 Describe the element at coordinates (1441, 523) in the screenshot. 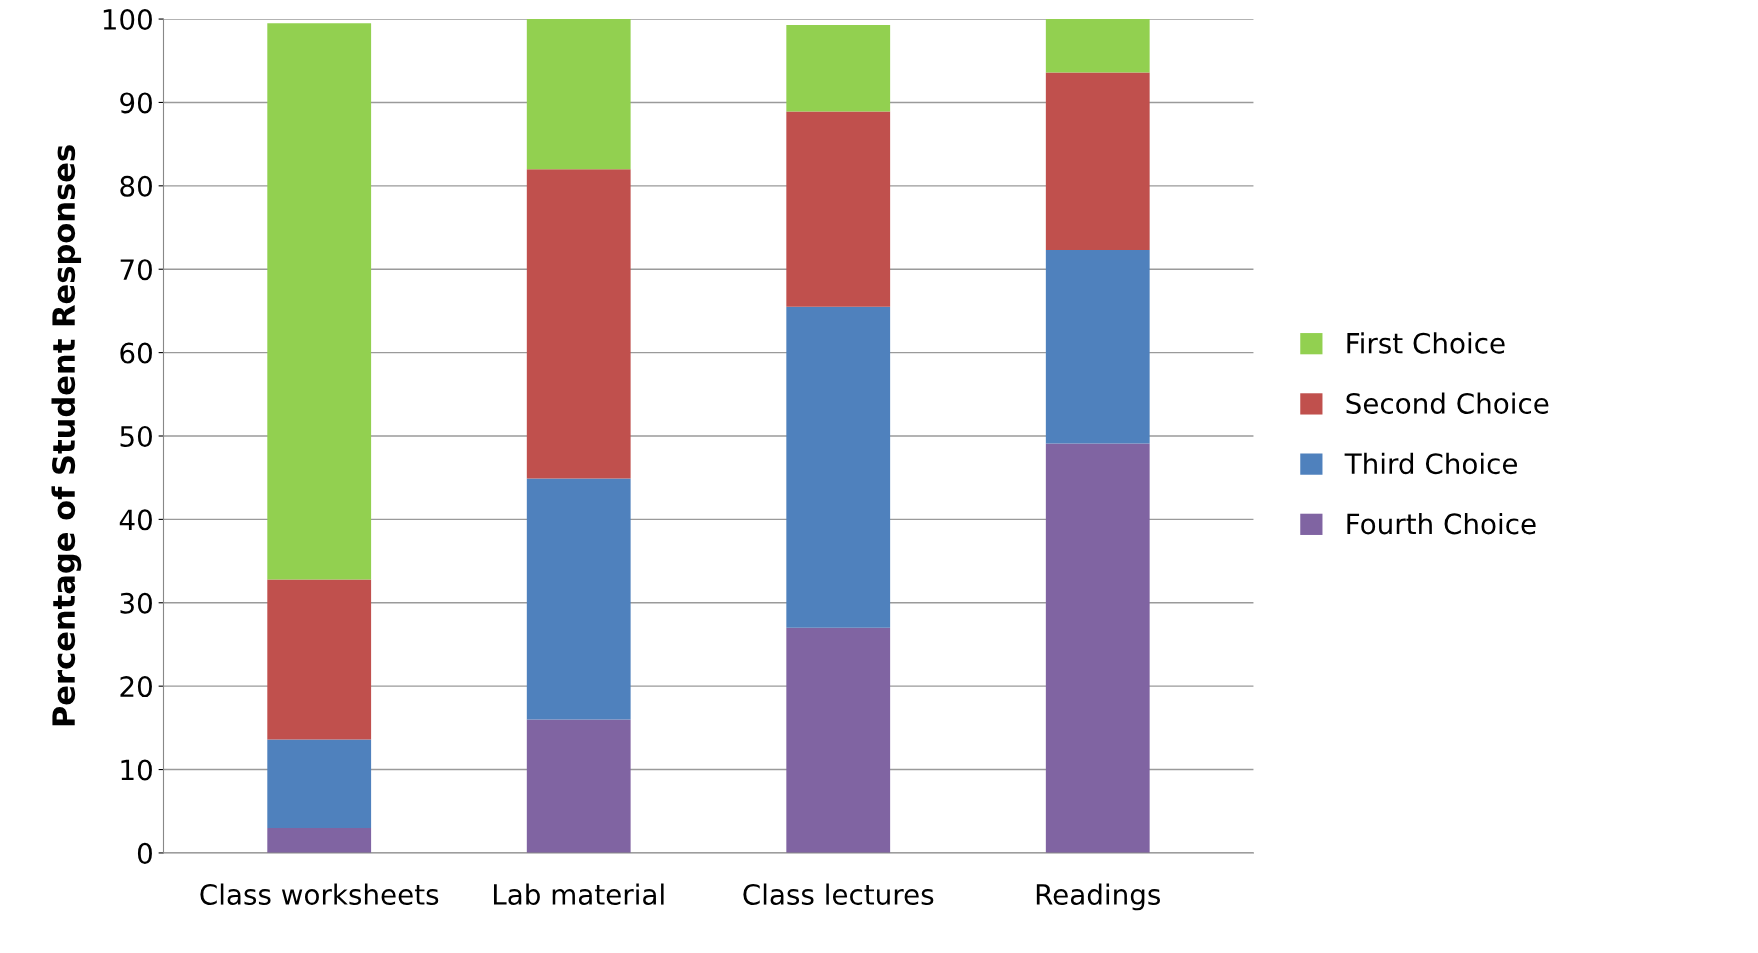

I see `legend-label: Fourth Choice` at that location.